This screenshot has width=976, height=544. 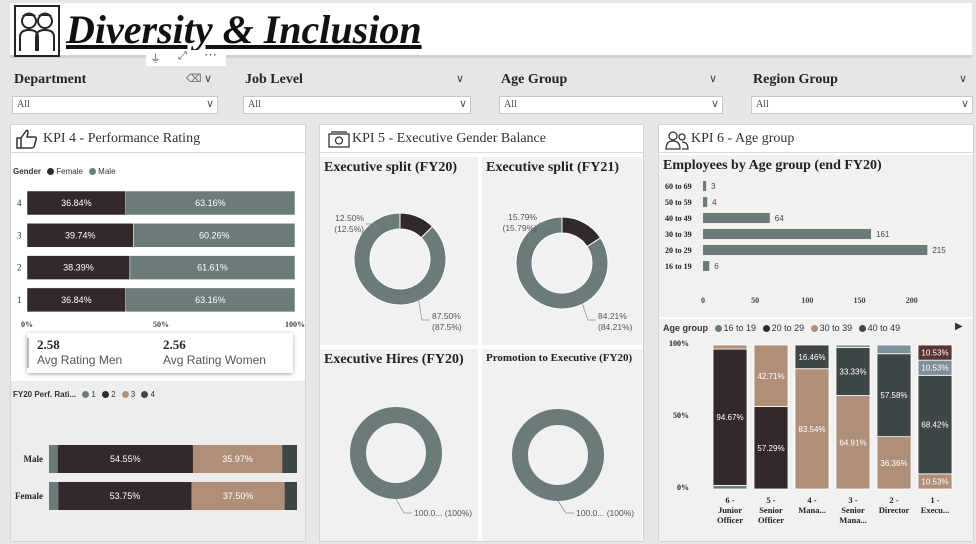 What do you see at coordinates (443, 513) in the screenshot?
I see `slice-label: 100.0... (100%)` at bounding box center [443, 513].